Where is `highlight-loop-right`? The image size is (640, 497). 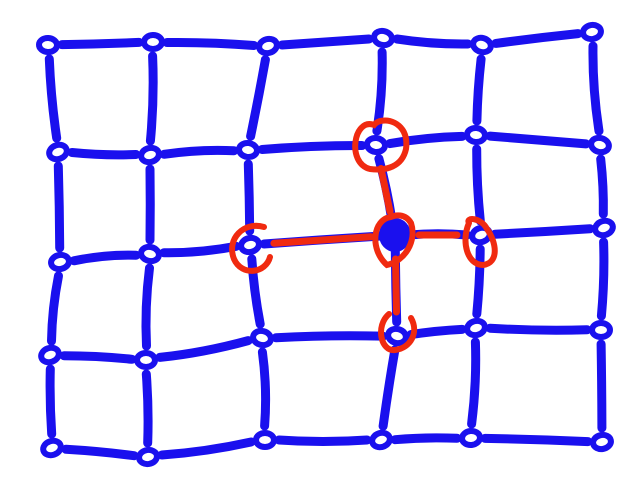 highlight-loop-right is located at coordinates (480, 242).